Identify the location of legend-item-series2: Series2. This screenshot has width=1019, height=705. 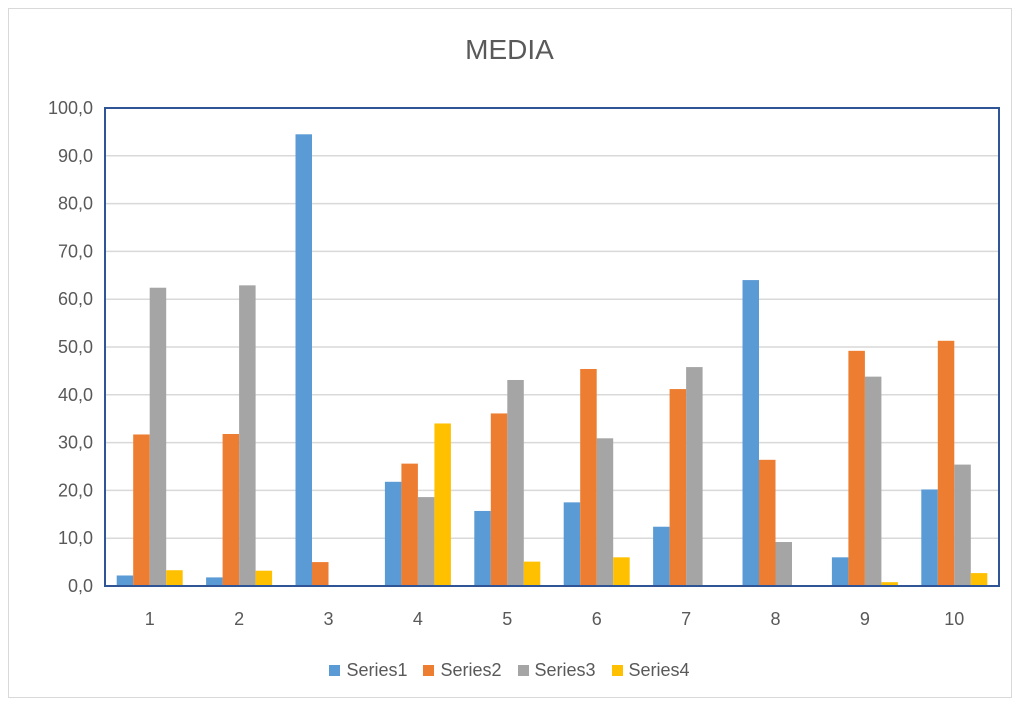
(462, 670).